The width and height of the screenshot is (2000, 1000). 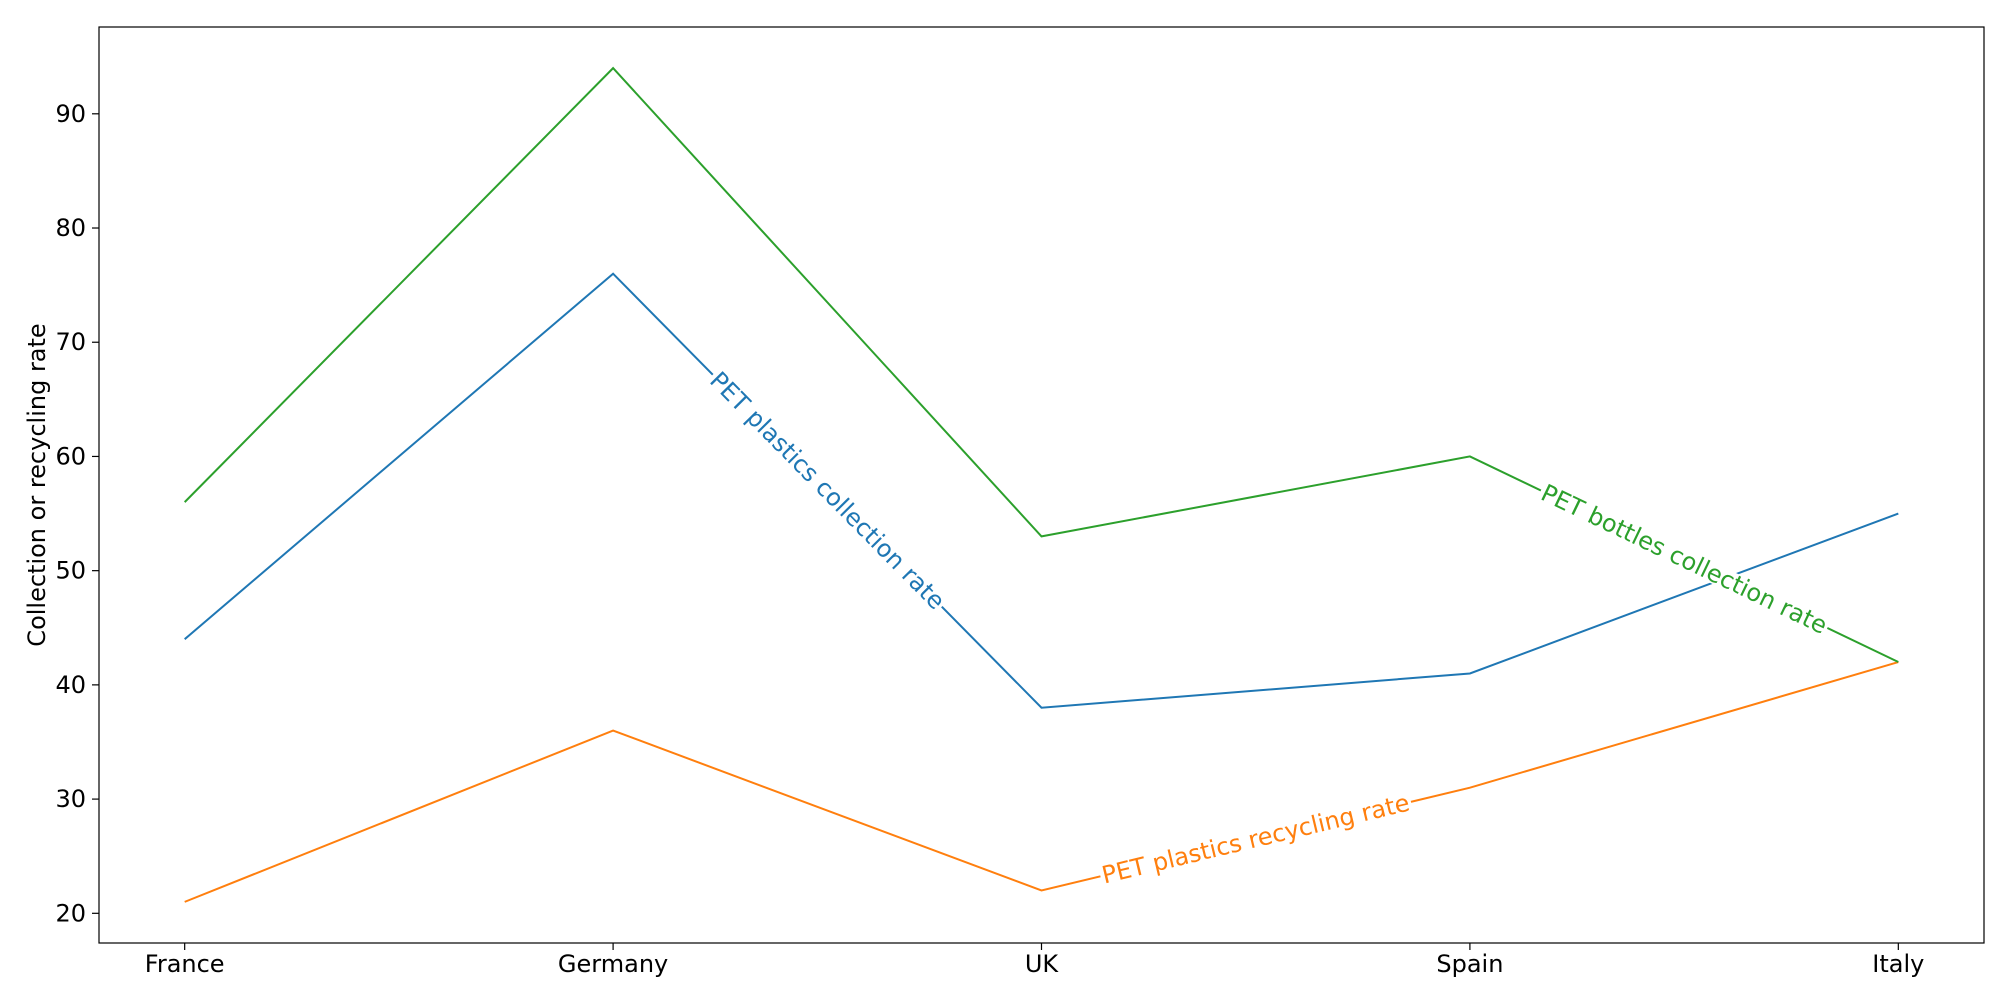 I want to click on y-tick-label: 50, so click(x=70, y=571).